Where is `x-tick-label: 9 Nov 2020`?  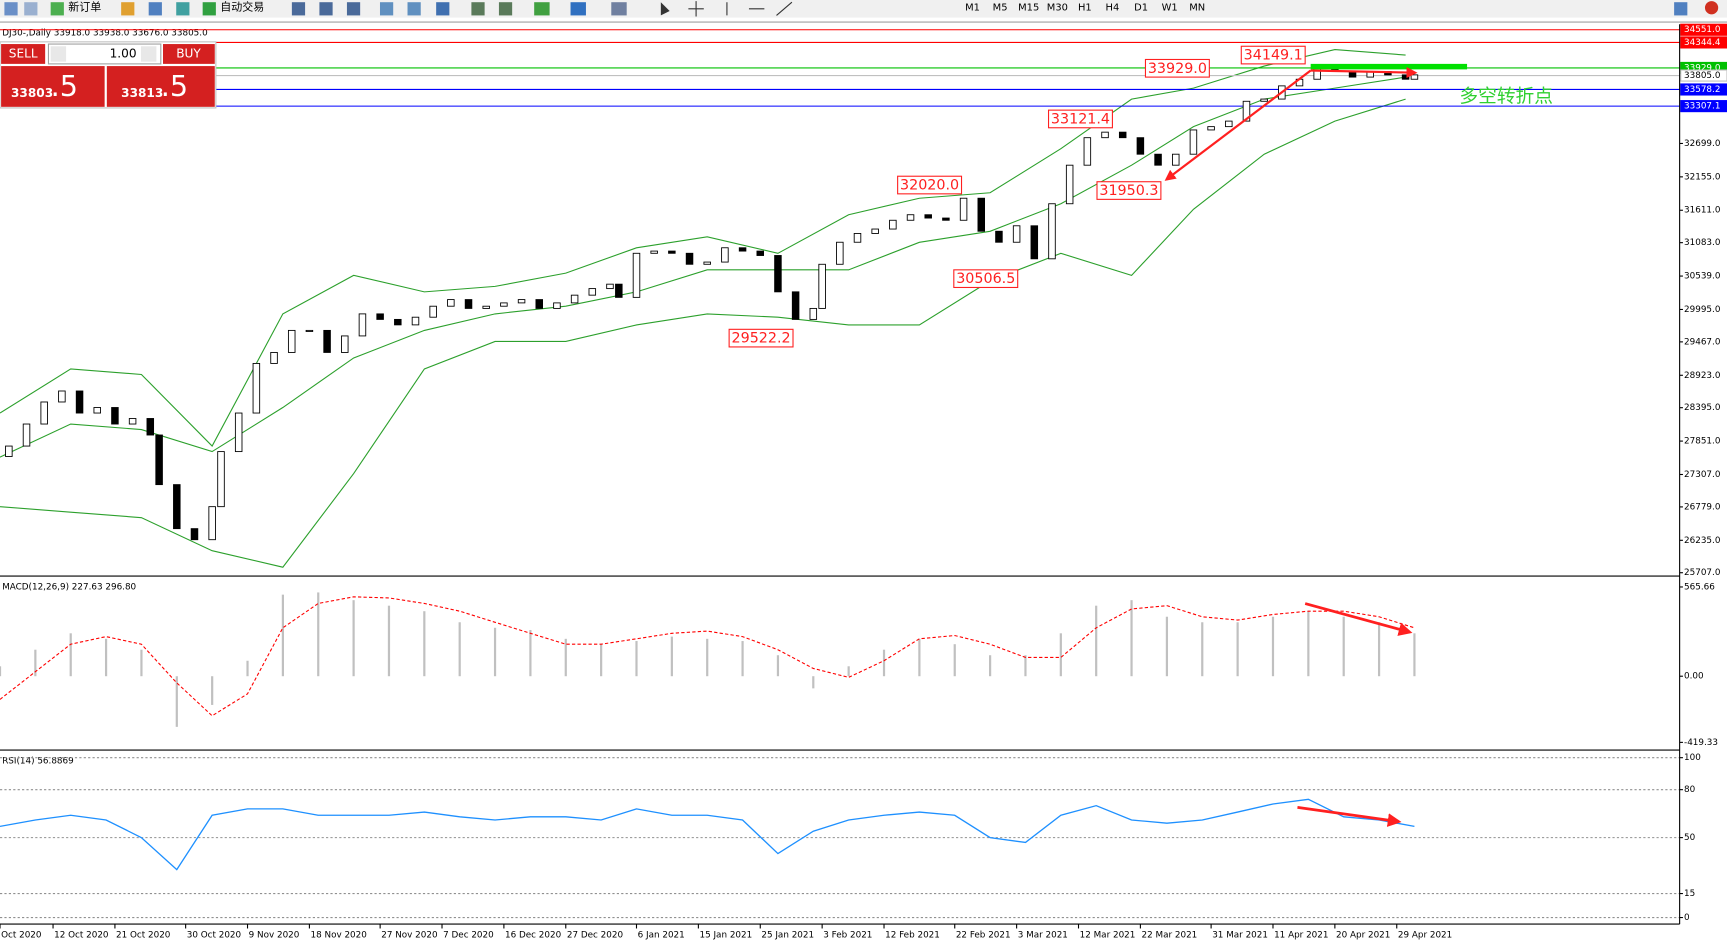 x-tick-label: 9 Nov 2020 is located at coordinates (274, 936).